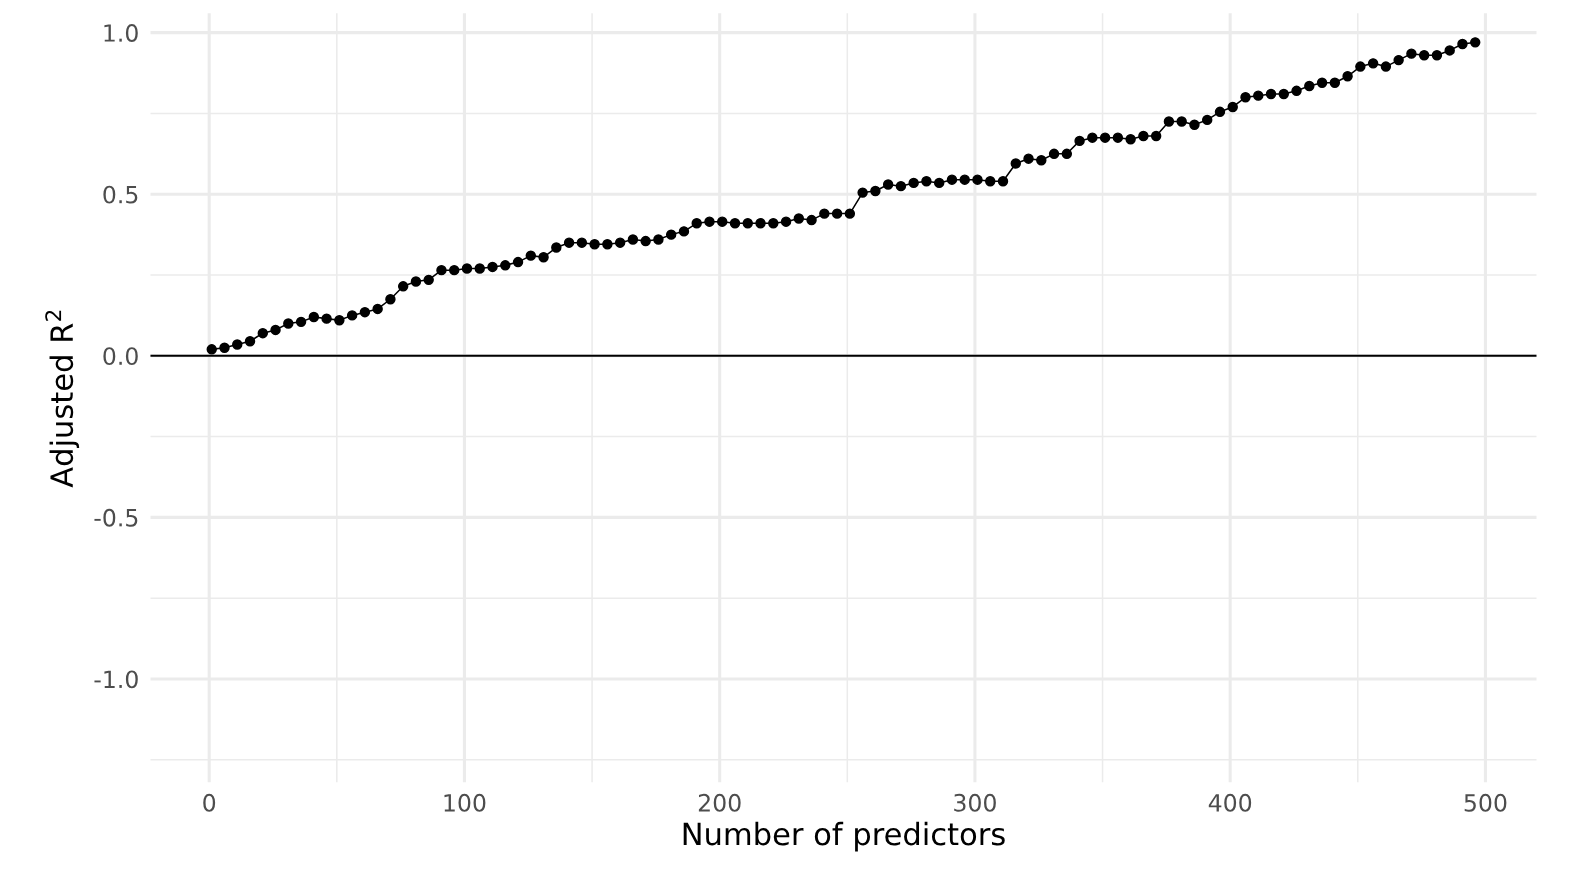 The width and height of the screenshot is (1584, 884). I want to click on x-tick-label: 400, so click(1230, 802).